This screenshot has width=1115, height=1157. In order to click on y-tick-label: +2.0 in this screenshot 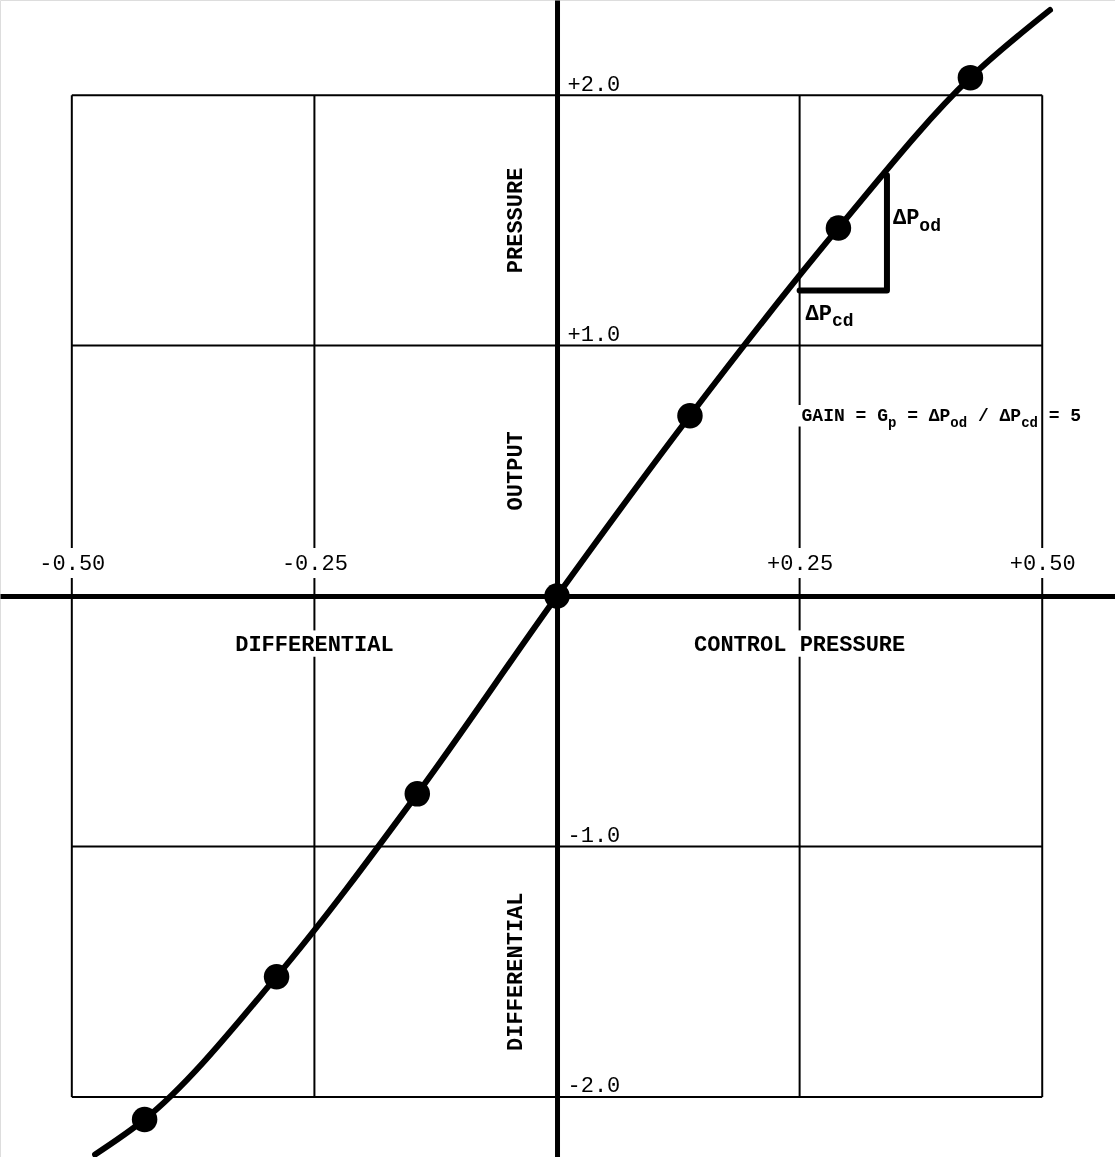, I will do `click(594, 85)`.